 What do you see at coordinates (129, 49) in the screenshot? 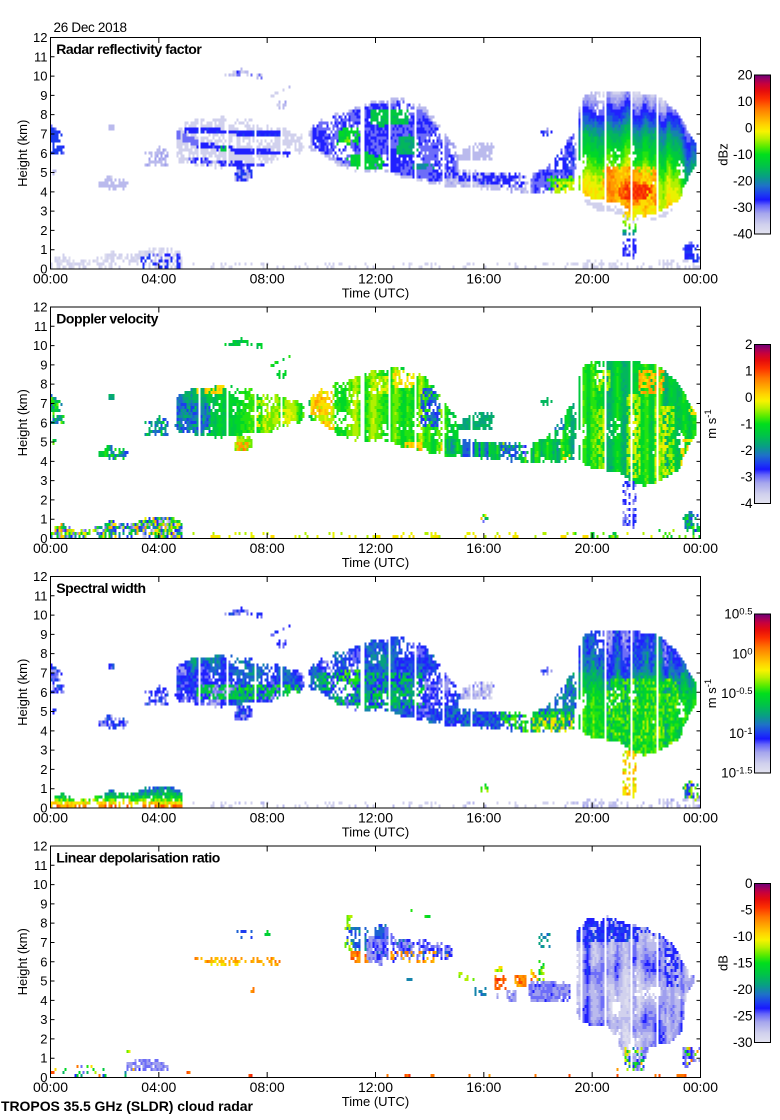
I see `svg-text: Radar reflectivity factor` at bounding box center [129, 49].